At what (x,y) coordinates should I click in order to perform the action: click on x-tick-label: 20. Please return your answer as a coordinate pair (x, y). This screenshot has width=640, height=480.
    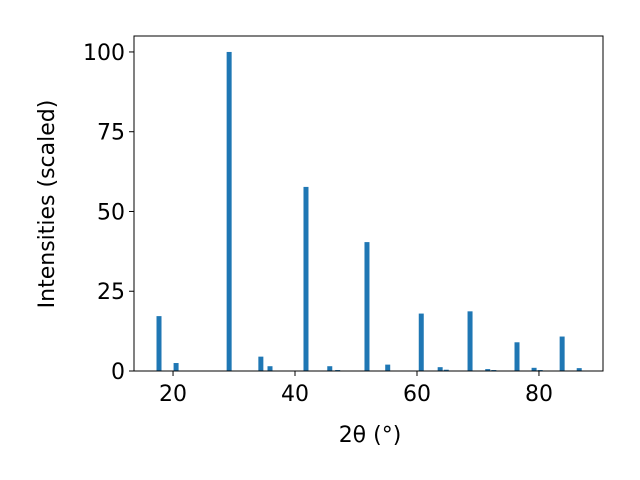
    Looking at the image, I should click on (173, 394).